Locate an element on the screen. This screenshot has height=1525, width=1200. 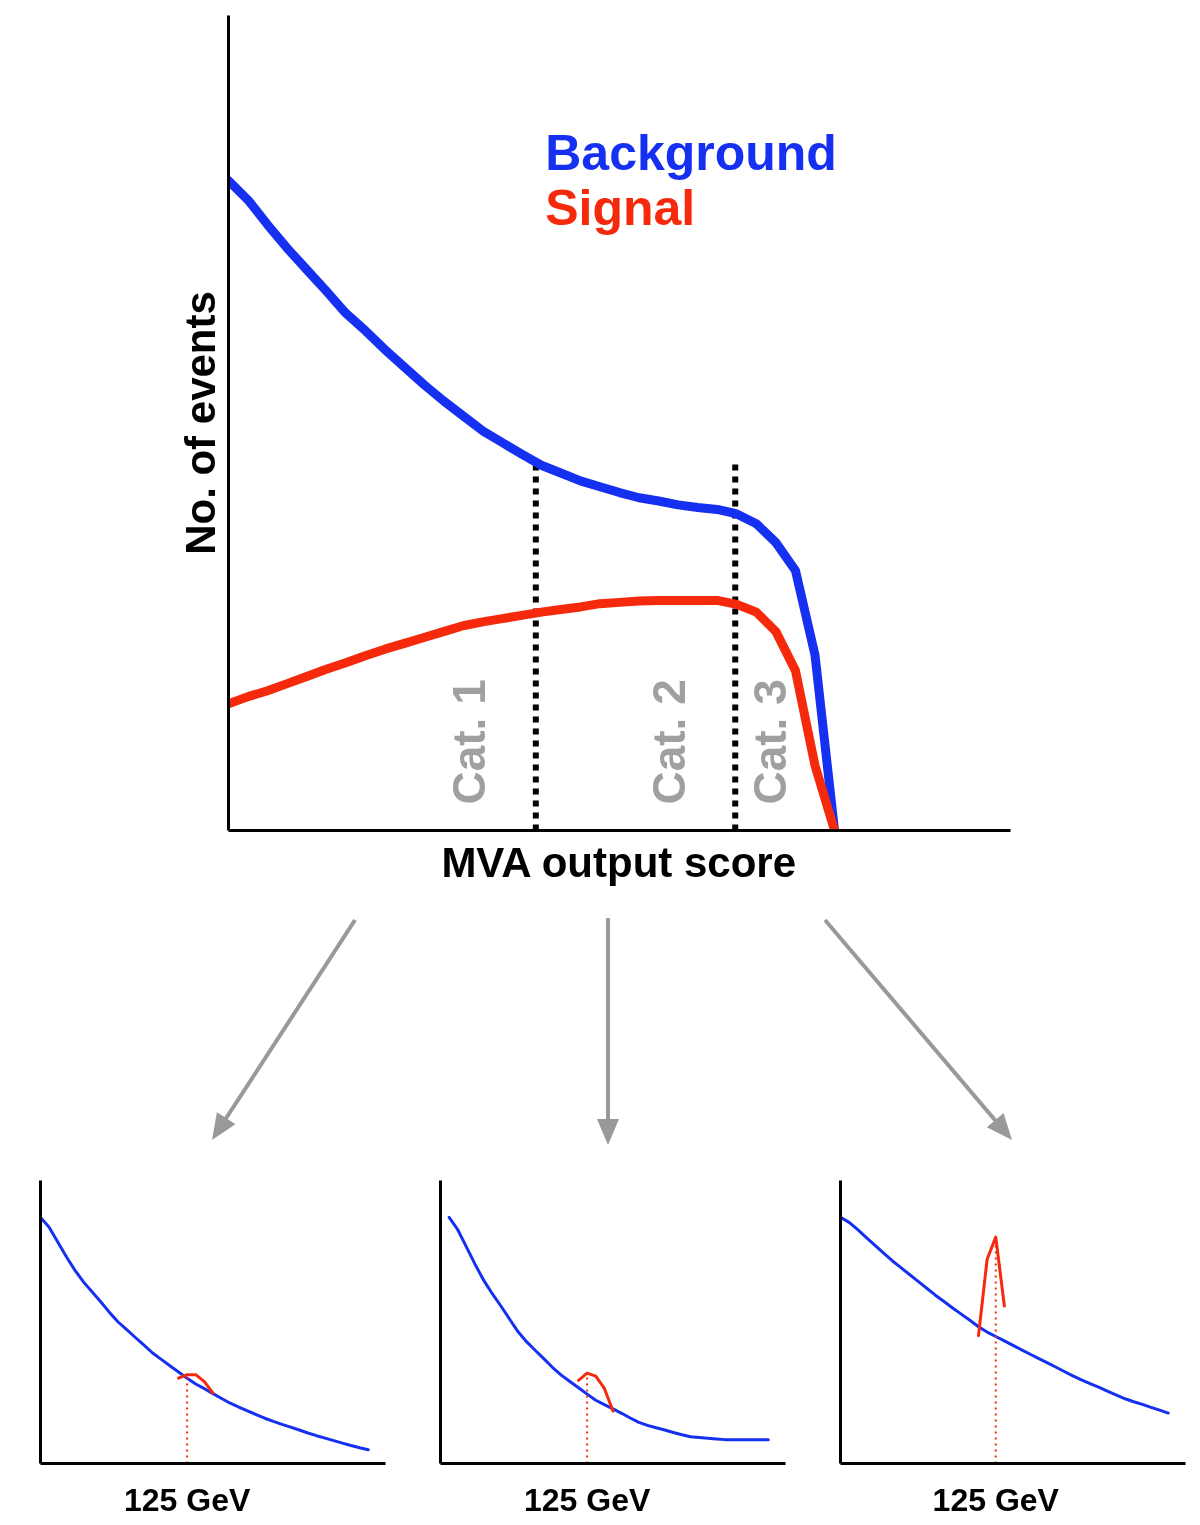
x-axis-title: MVA output score is located at coordinates (619, 862).